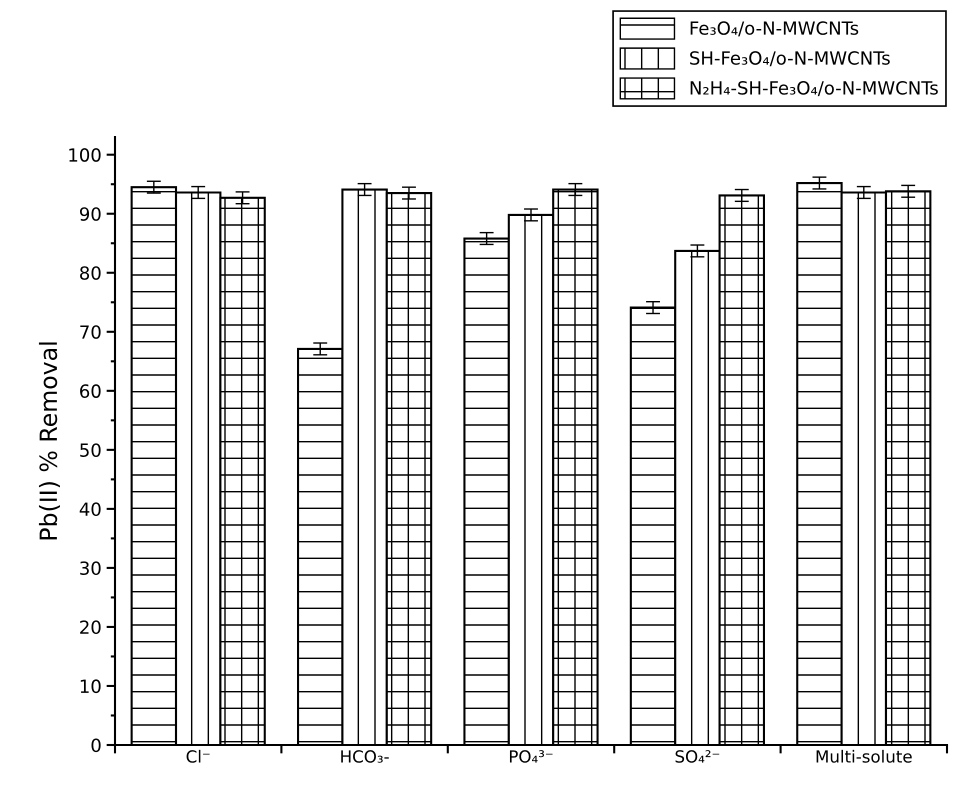 This screenshot has width=959, height=787. Describe the element at coordinates (790, 58) in the screenshot. I see `legend-label: SH-Fe₃O₄/o-N-MWCNTs` at that location.